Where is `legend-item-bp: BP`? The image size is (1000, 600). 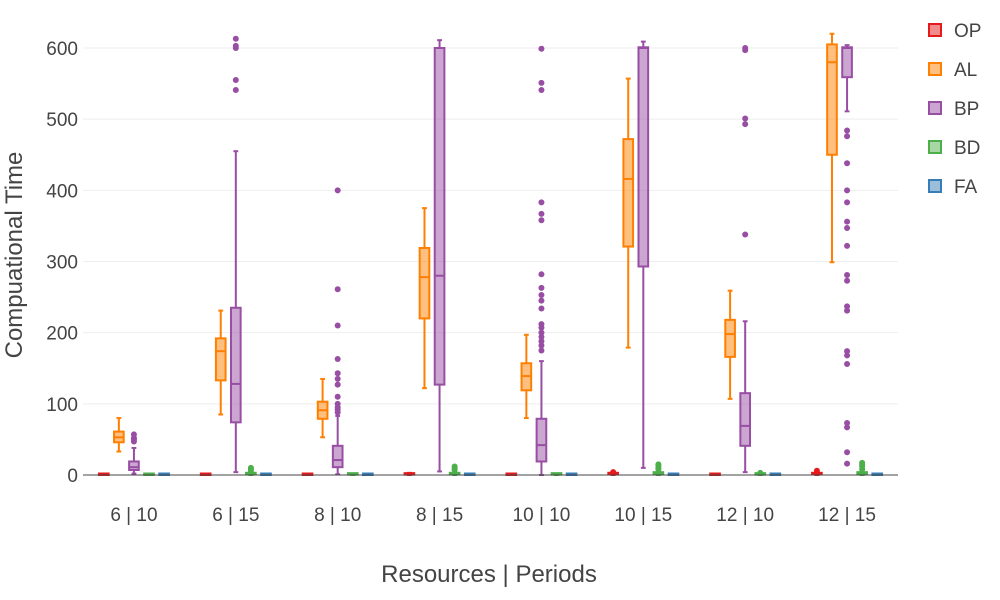 legend-item-bp: BP is located at coordinates (953, 109).